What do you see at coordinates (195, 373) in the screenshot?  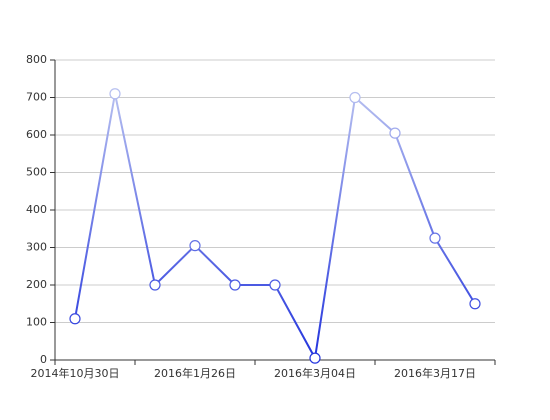 I see `x-tick-label: 2016年1月26日` at bounding box center [195, 373].